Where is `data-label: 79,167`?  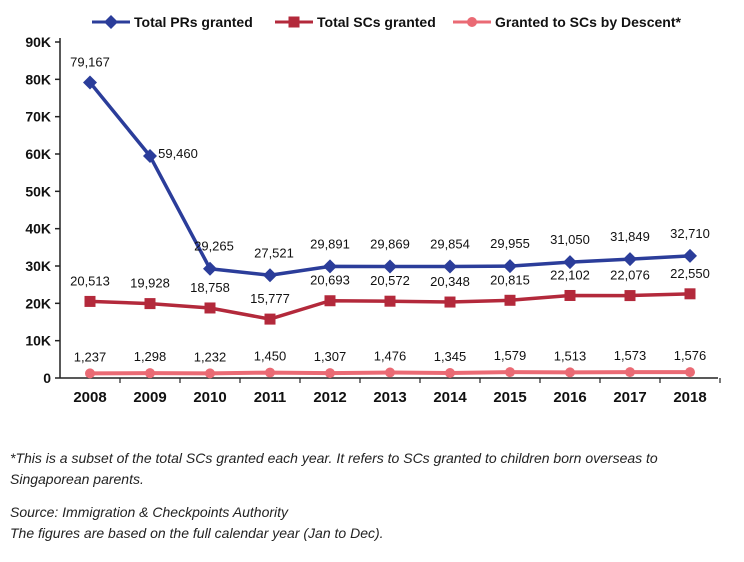
data-label: 79,167 is located at coordinates (90, 61).